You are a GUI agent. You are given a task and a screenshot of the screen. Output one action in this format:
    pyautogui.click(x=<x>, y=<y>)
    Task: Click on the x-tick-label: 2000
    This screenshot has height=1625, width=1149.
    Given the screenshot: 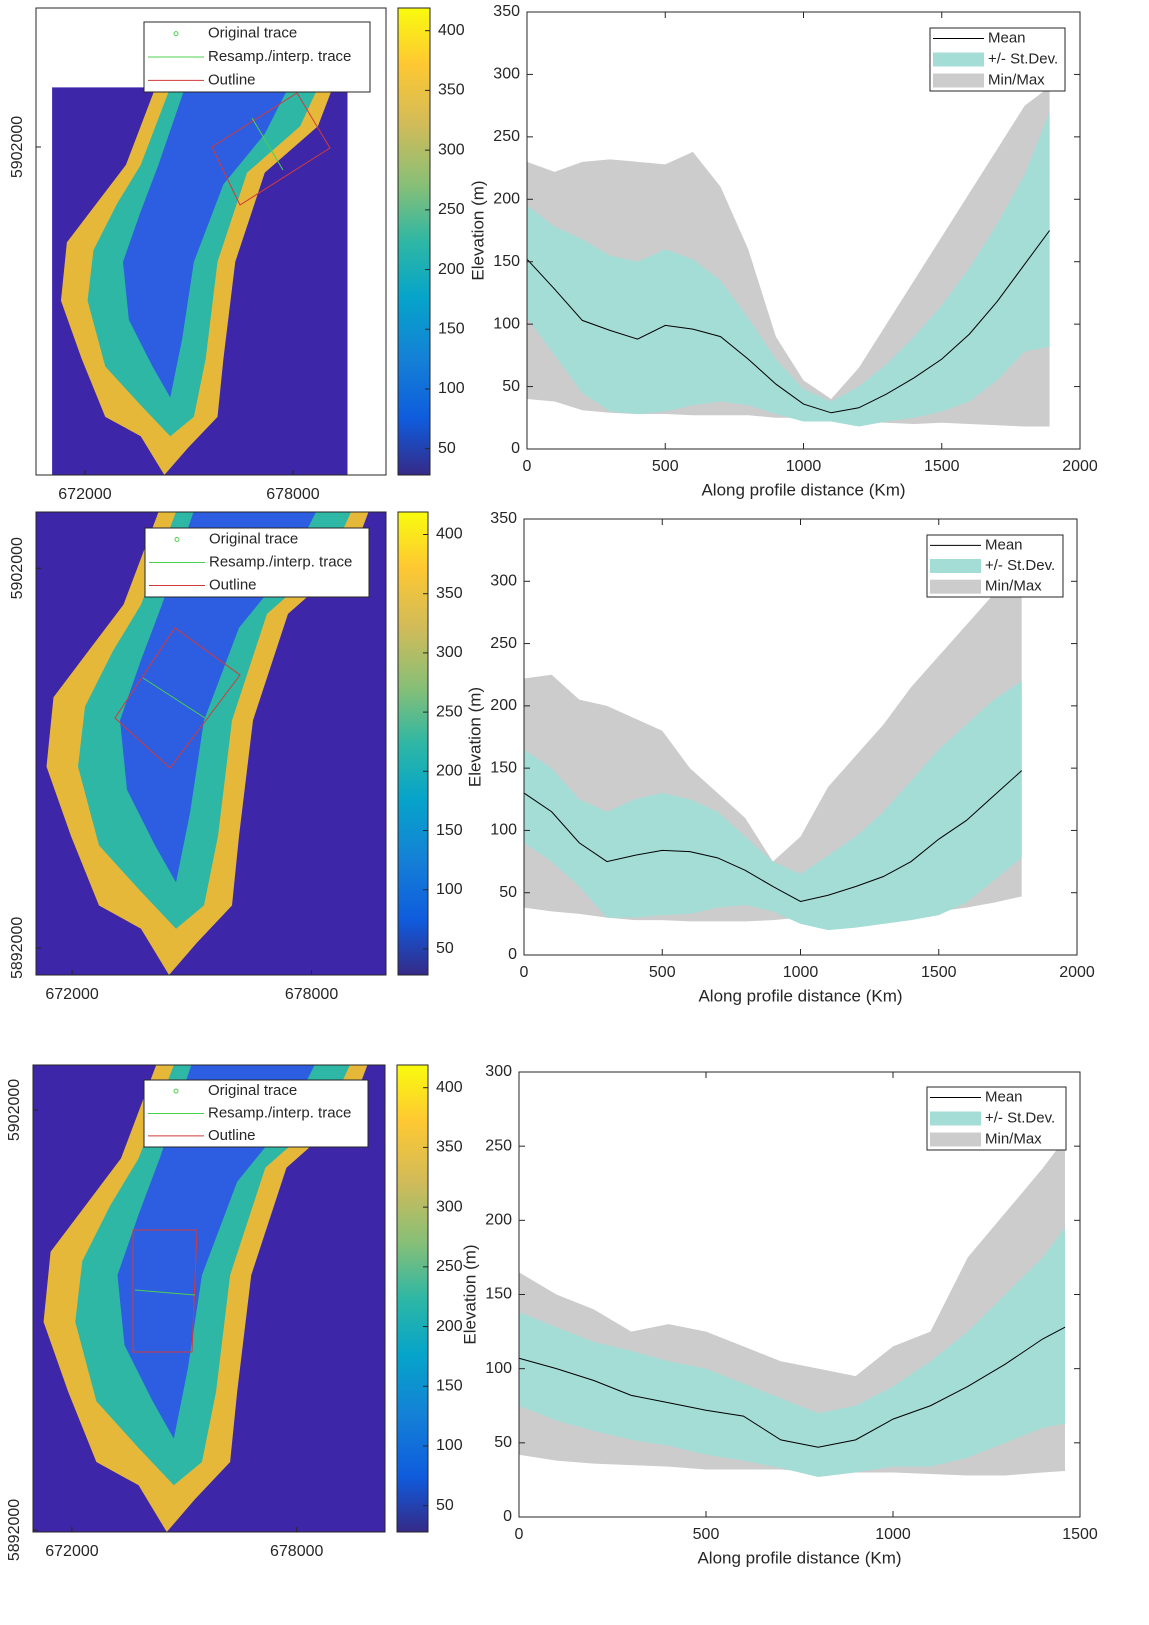 What is the action you would take?
    pyautogui.click(x=1077, y=972)
    